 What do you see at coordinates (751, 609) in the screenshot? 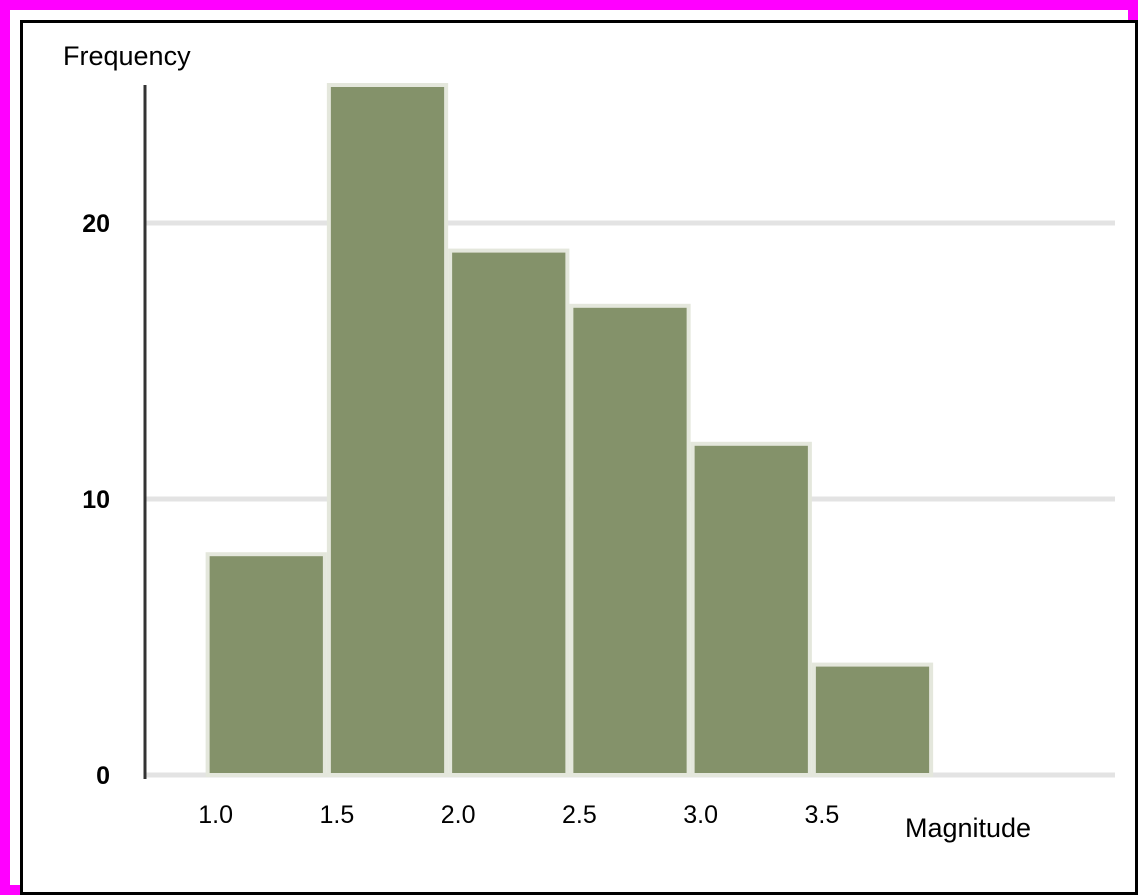
I see `bar-3.0-3.5` at bounding box center [751, 609].